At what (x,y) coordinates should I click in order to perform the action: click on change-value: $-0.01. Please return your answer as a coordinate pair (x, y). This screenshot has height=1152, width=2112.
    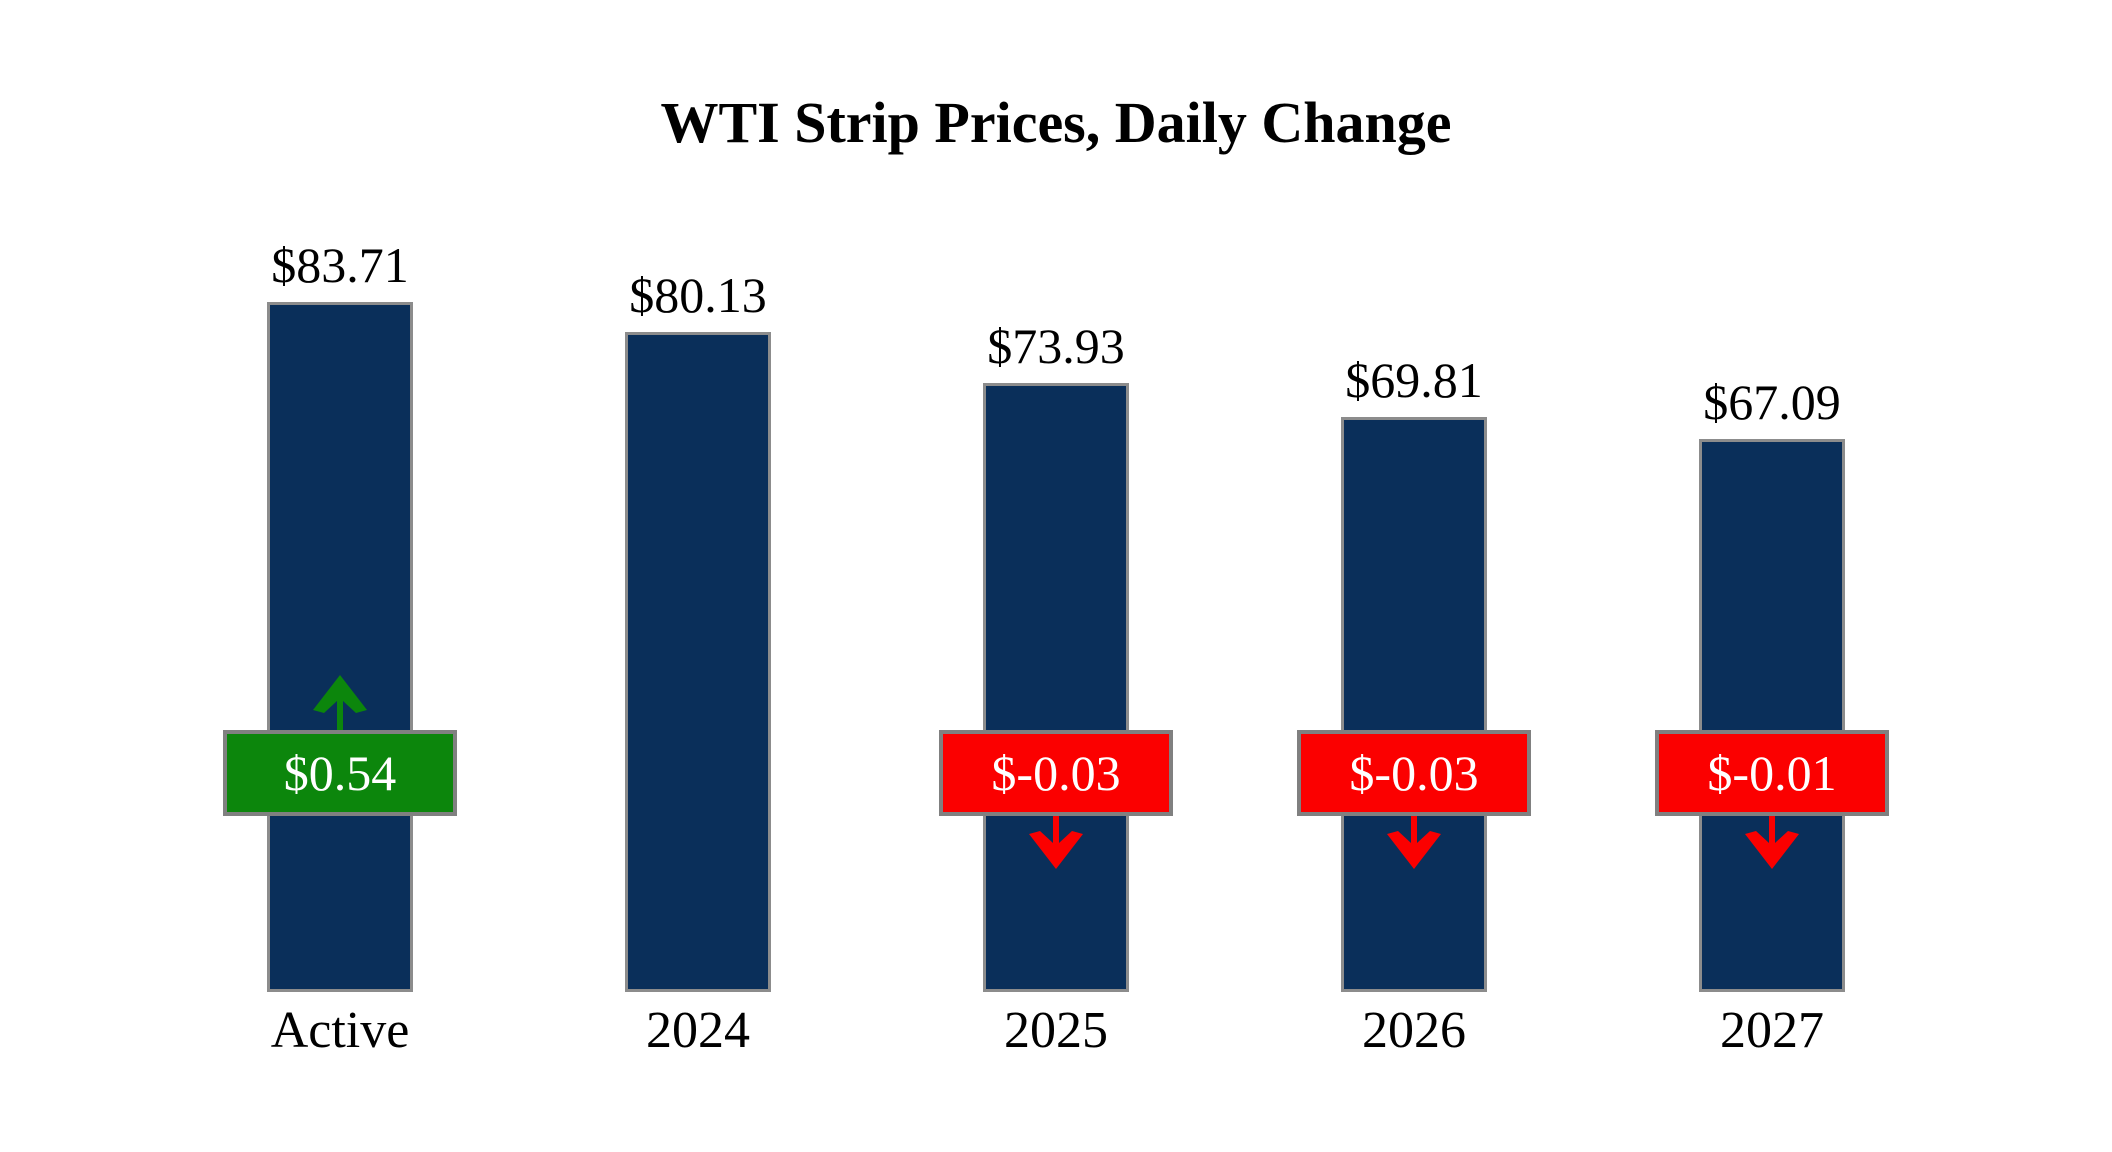
    Looking at the image, I should click on (1772, 773).